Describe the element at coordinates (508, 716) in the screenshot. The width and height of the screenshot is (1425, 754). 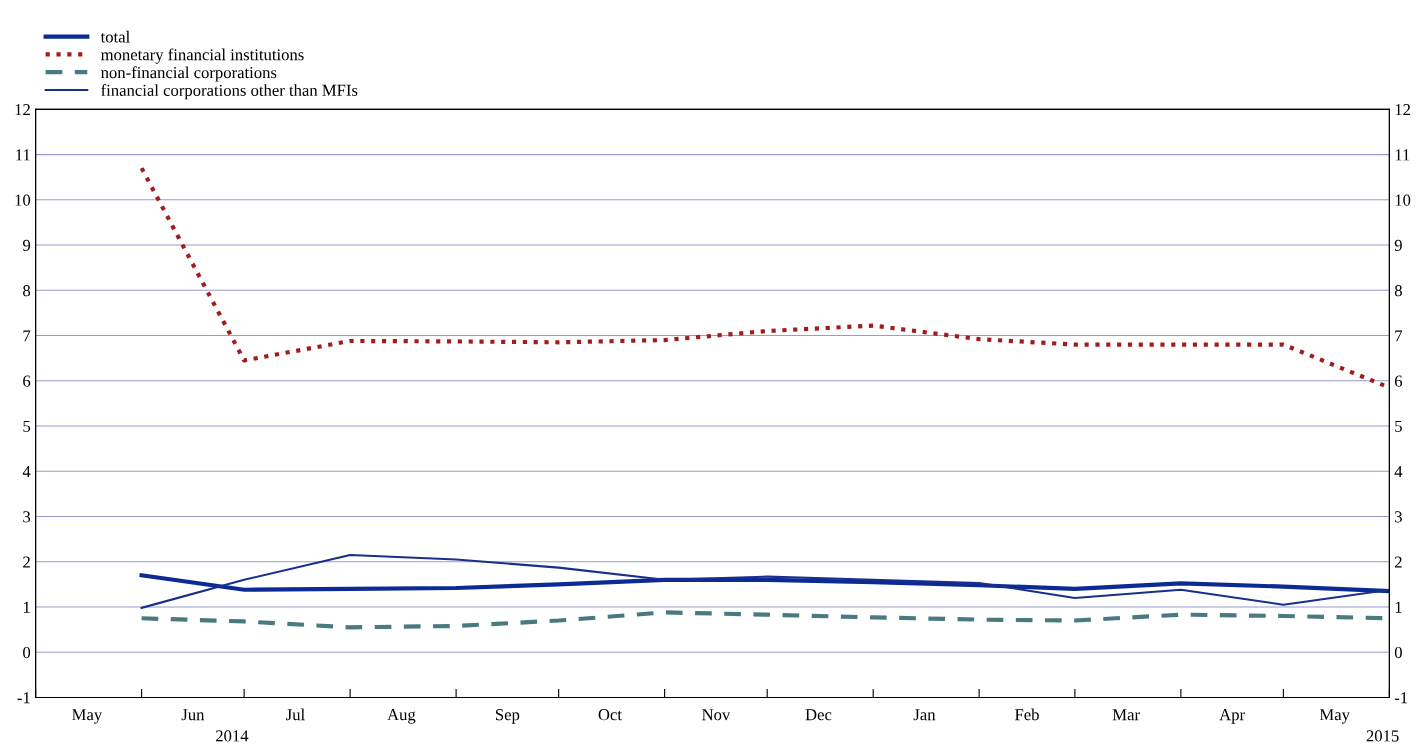
I see `x-tick-label: Sep` at that location.